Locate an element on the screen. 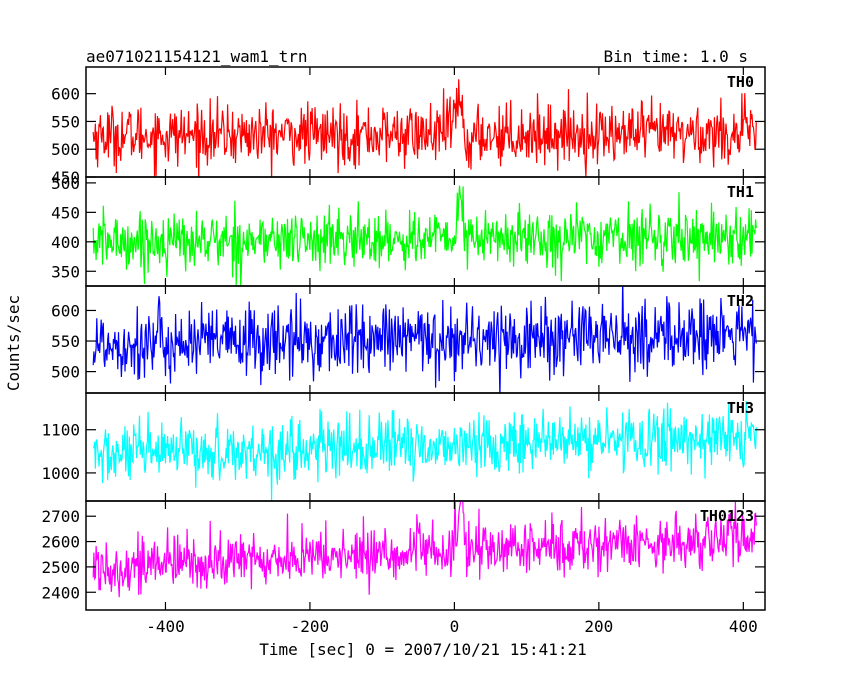 The height and width of the screenshot is (684, 850). panel-label: TH0123 is located at coordinates (727, 516).